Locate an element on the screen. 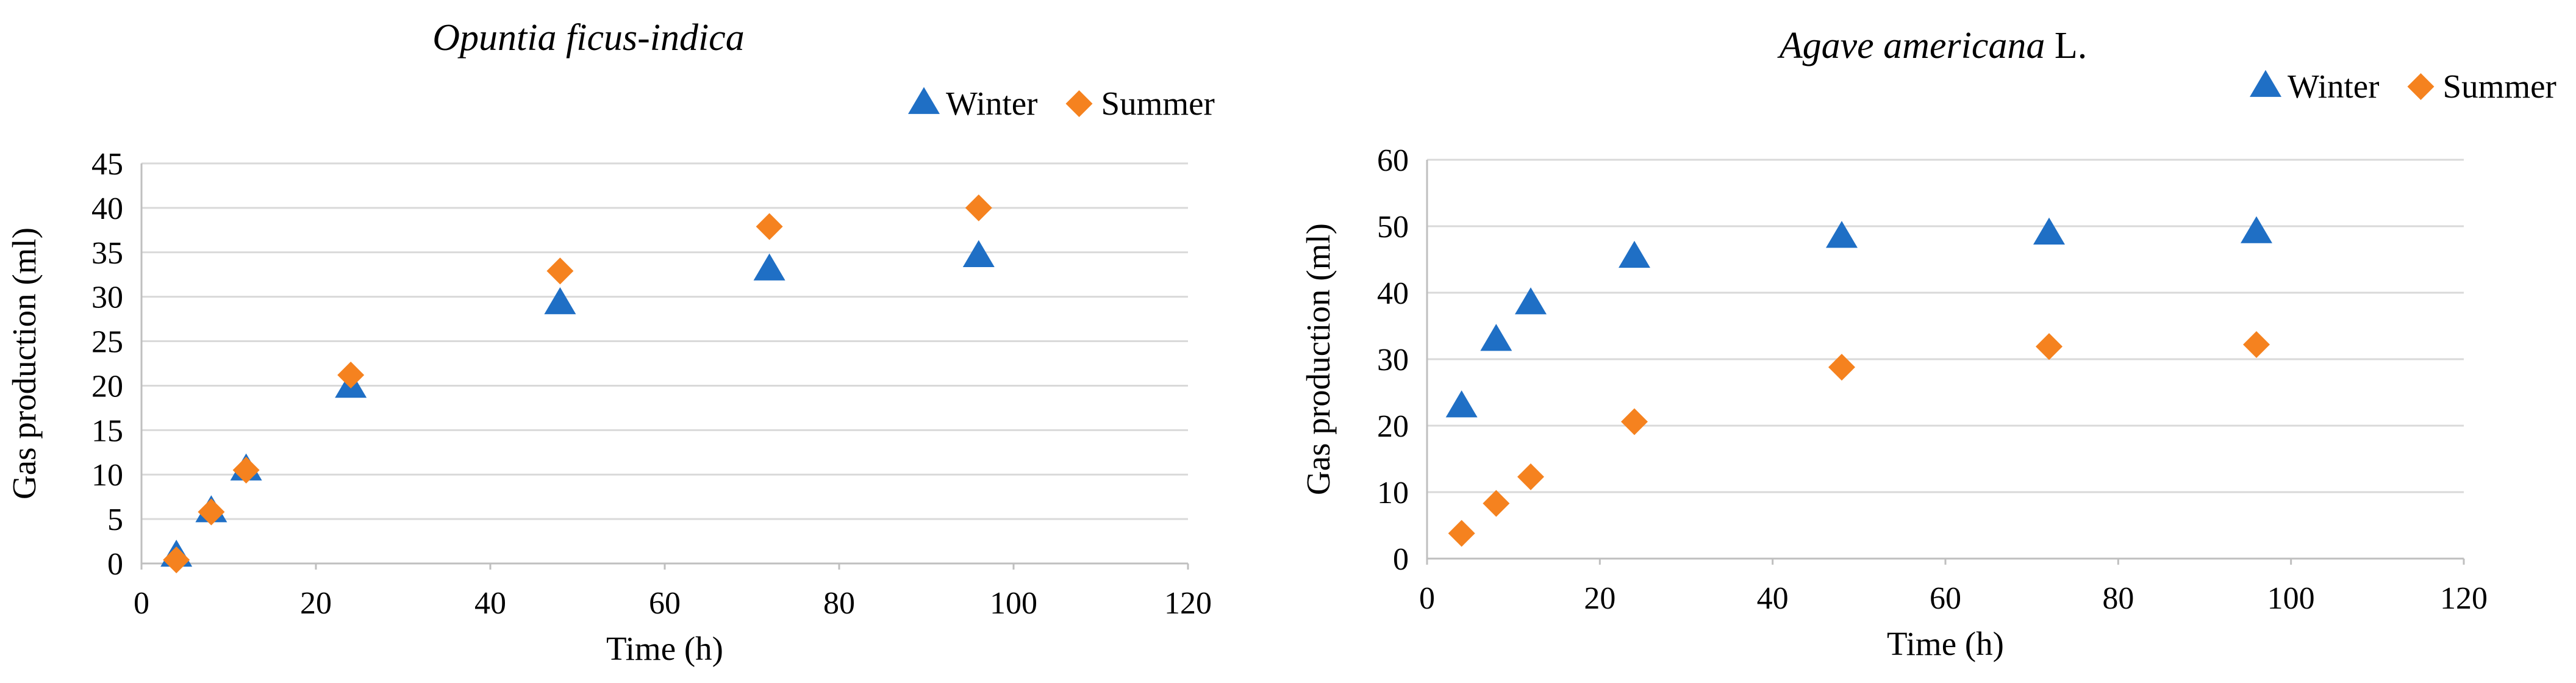 This screenshot has height=683, width=2576. chart-title: Agave americana L. is located at coordinates (1932, 46).